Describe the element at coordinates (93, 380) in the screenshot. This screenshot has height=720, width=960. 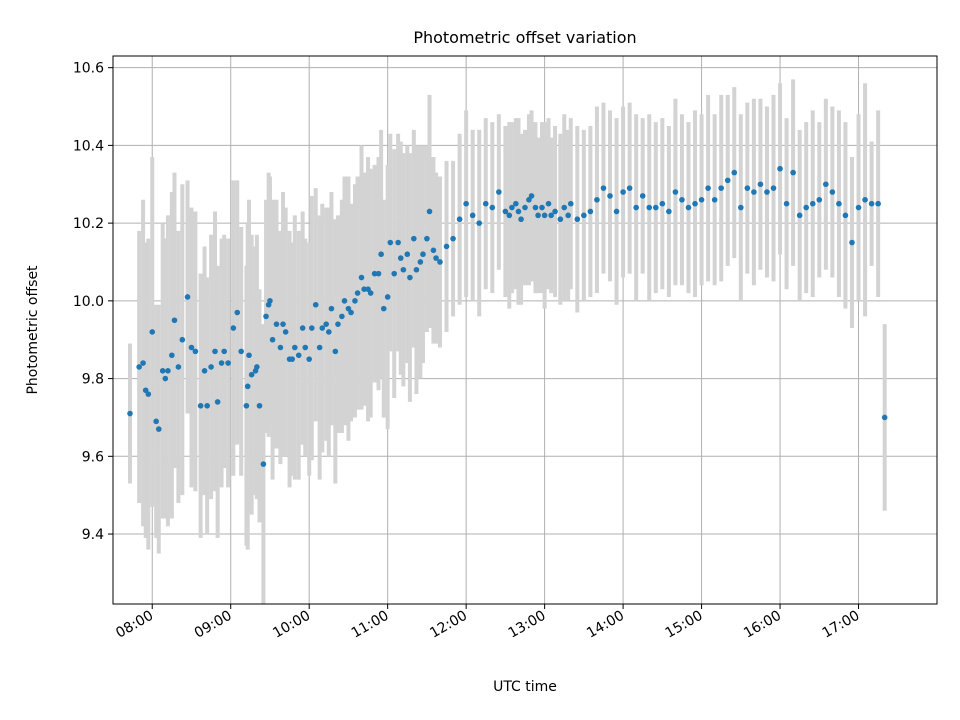
I see `y-tick-label: 9.8` at that location.